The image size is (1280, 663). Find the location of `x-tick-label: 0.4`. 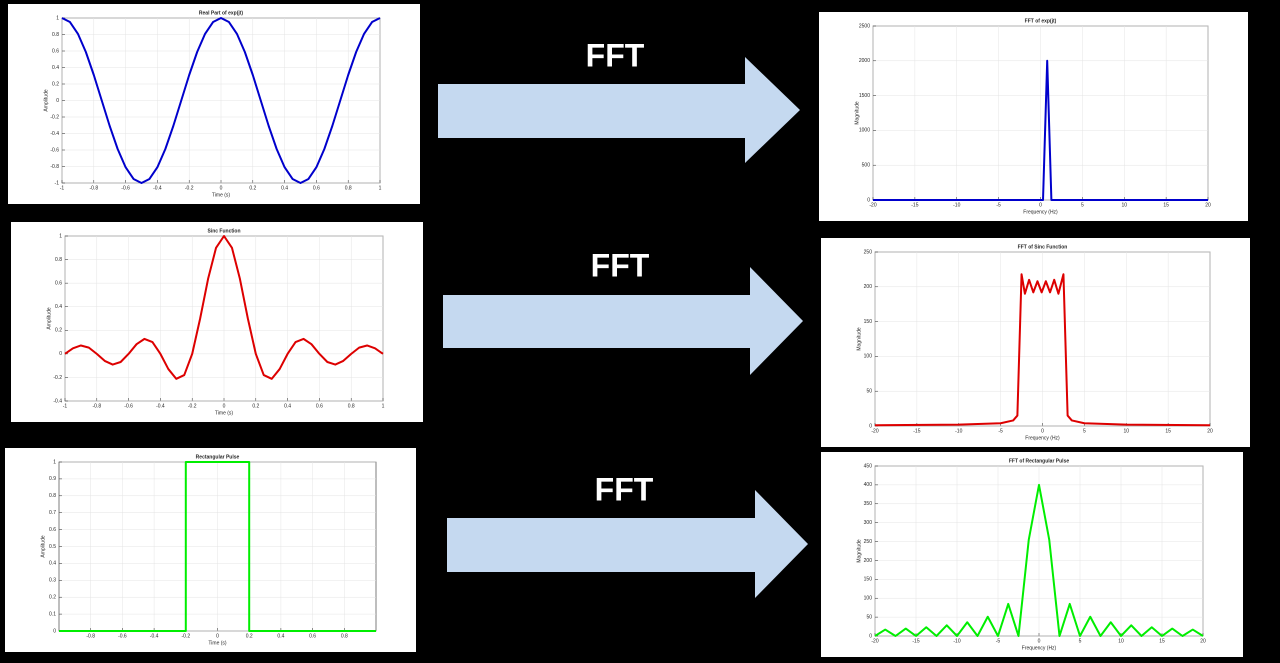

x-tick-label: 0.4 is located at coordinates (280, 636).